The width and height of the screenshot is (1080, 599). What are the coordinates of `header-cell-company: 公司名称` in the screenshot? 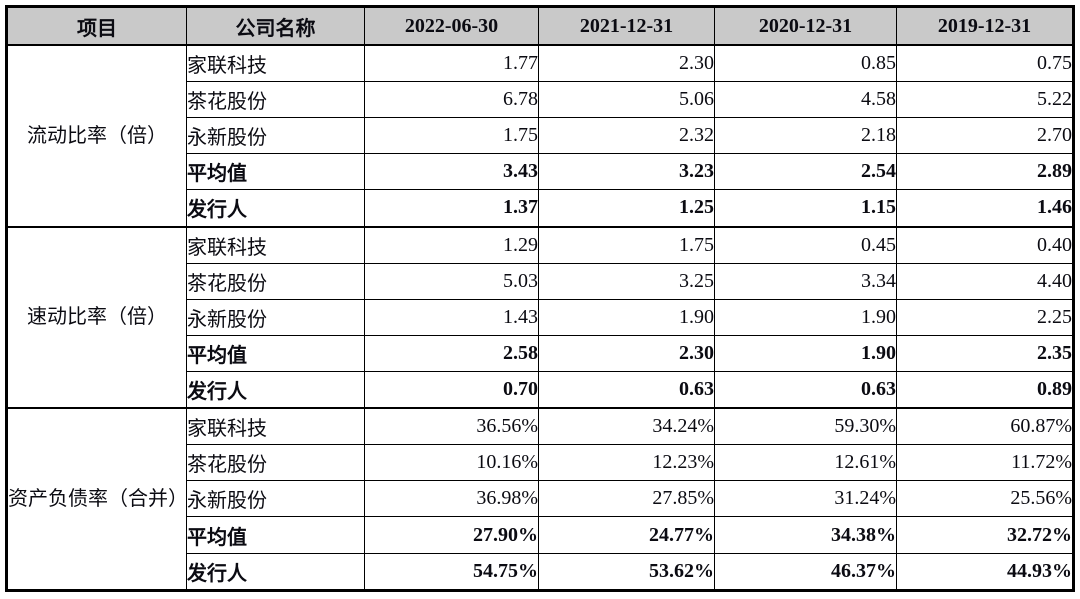 It's located at (275, 26).